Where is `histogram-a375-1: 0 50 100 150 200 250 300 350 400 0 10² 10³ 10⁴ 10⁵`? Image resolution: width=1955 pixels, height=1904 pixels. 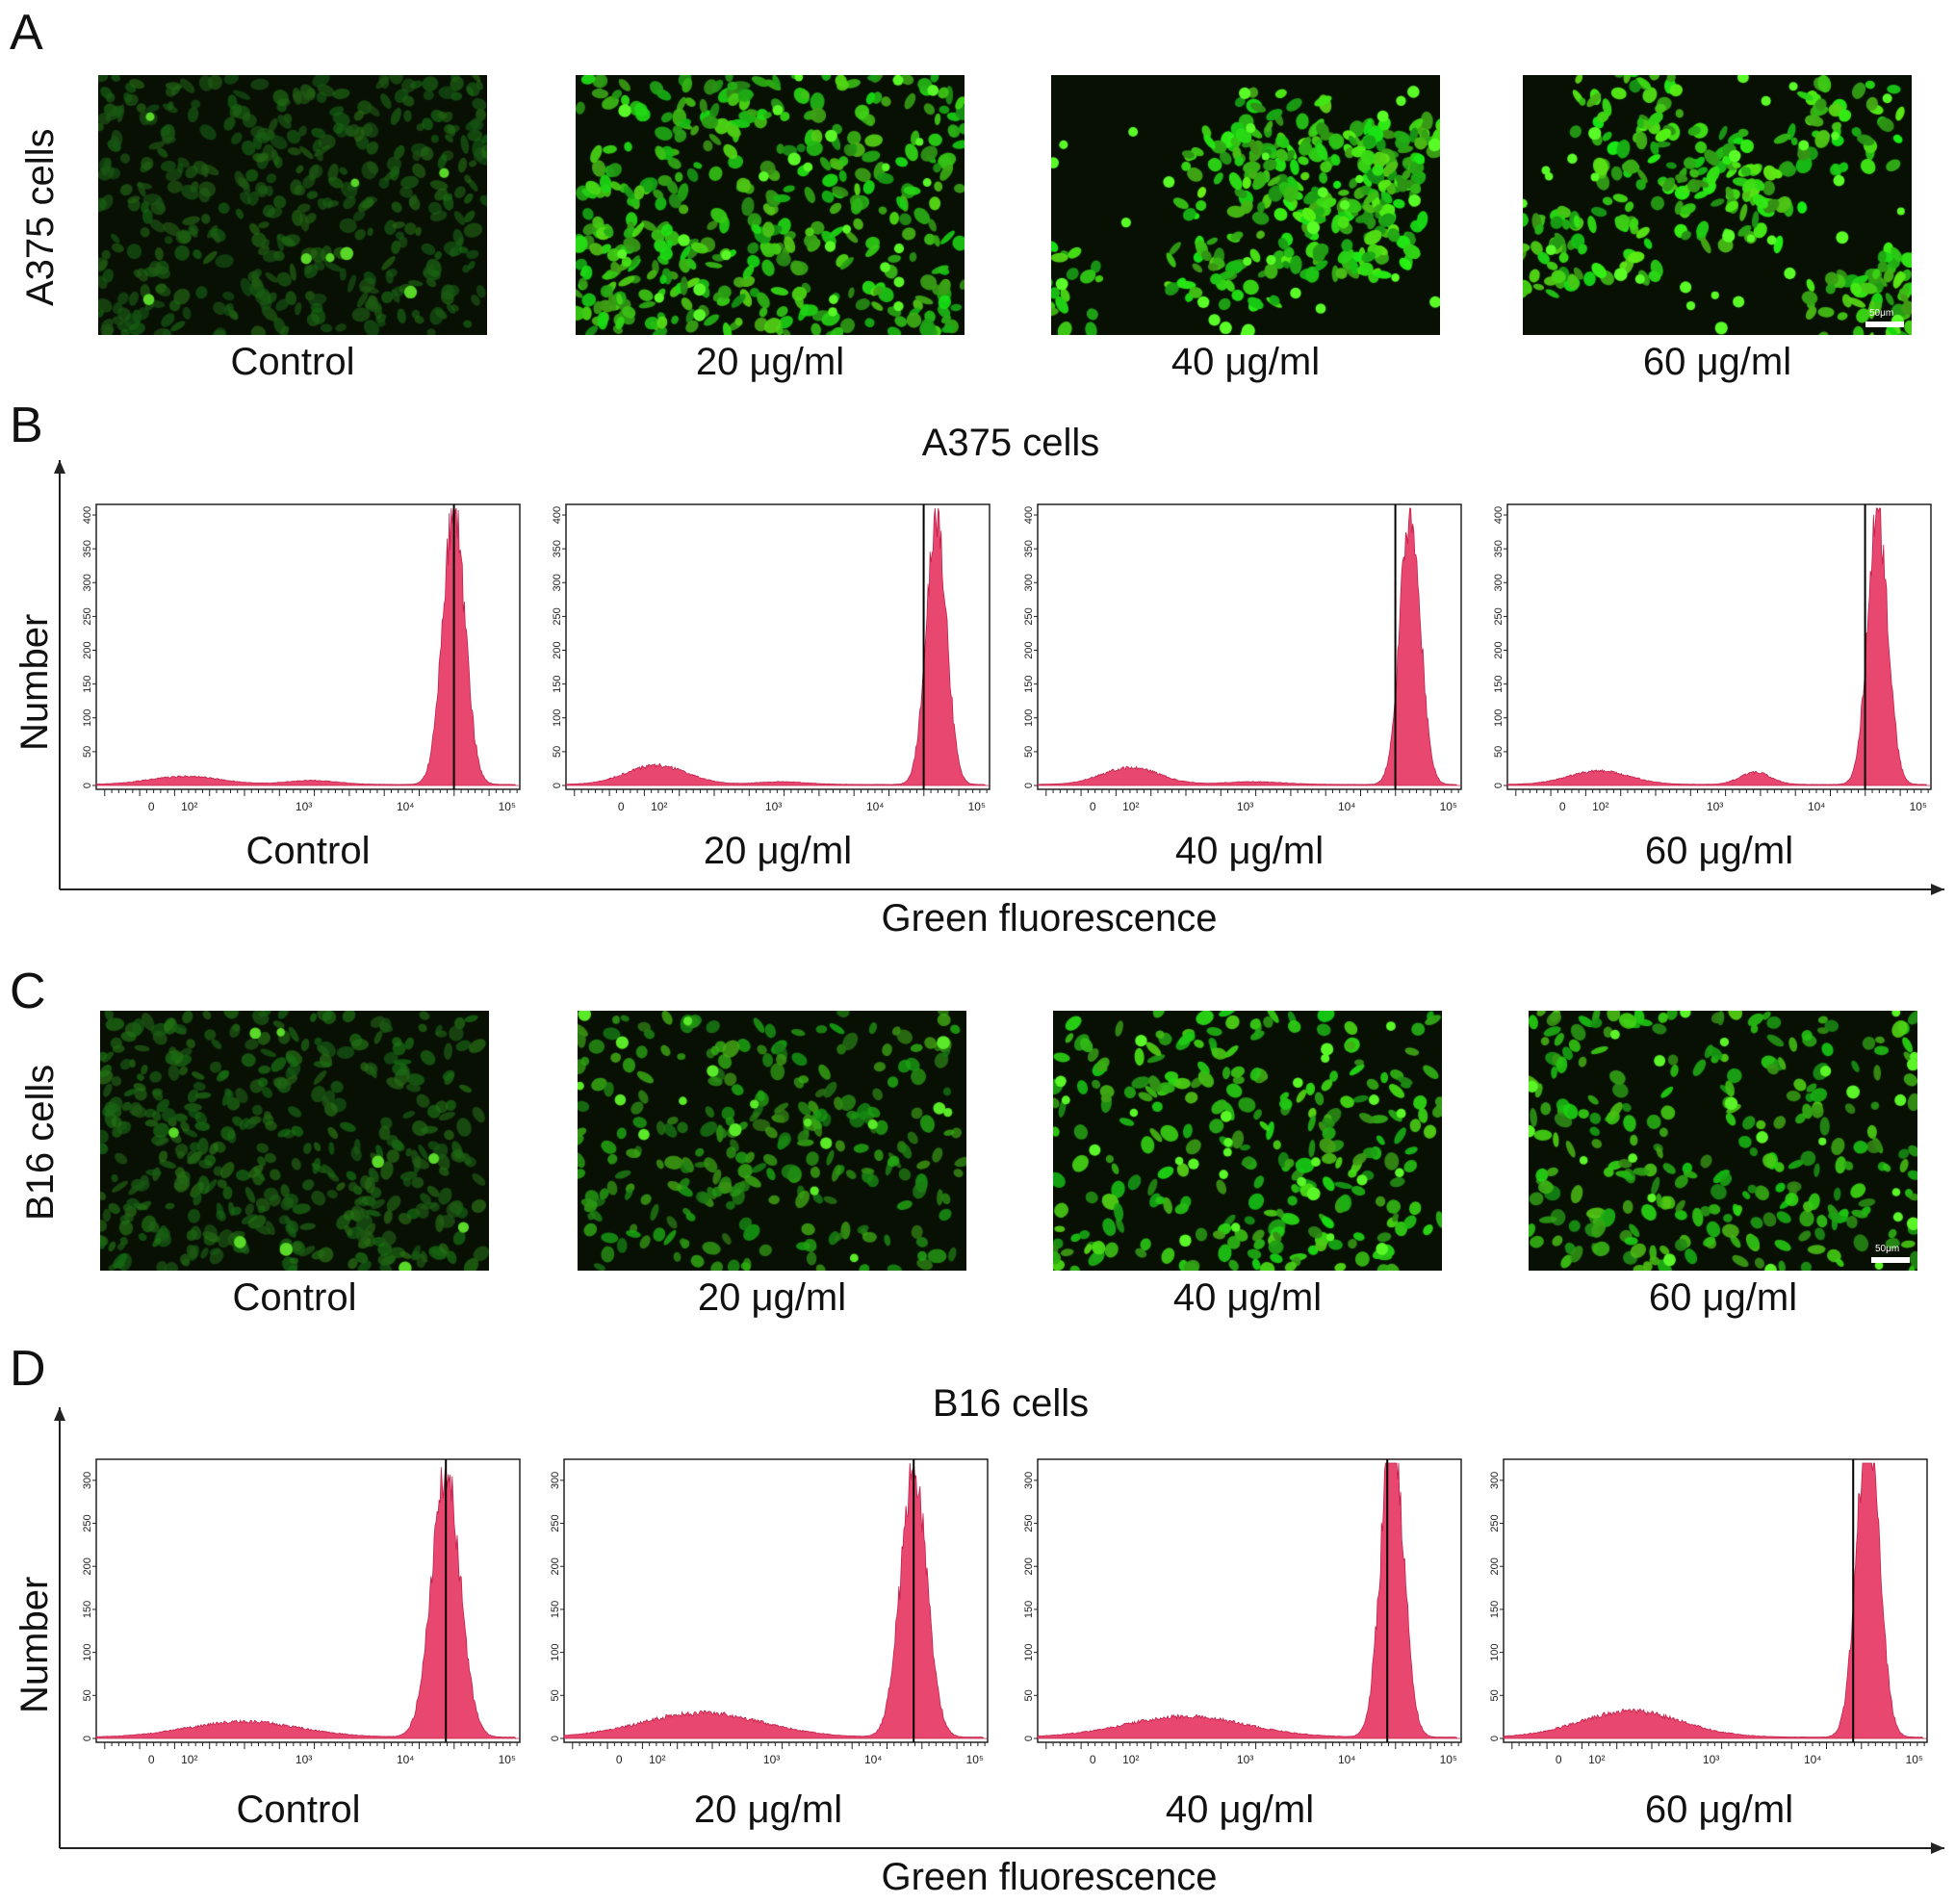 histogram-a375-1: 0 50 100 150 200 250 300 350 400 0 10² 10³ 10⁴ 10⁵ is located at coordinates (301, 658).